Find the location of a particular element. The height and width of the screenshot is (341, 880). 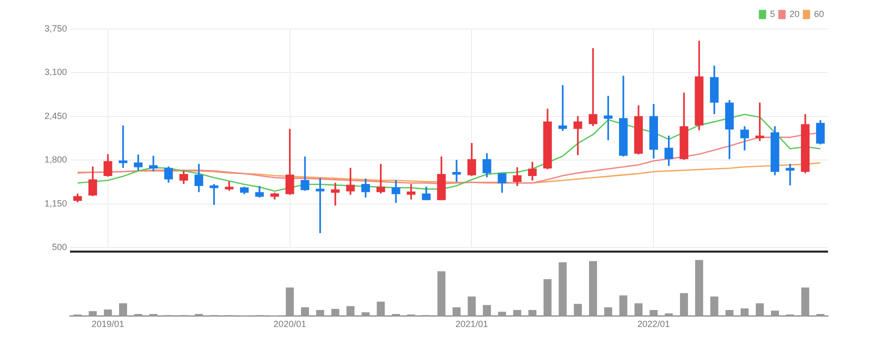

x-tick-label: 2019/01 is located at coordinates (108, 324).